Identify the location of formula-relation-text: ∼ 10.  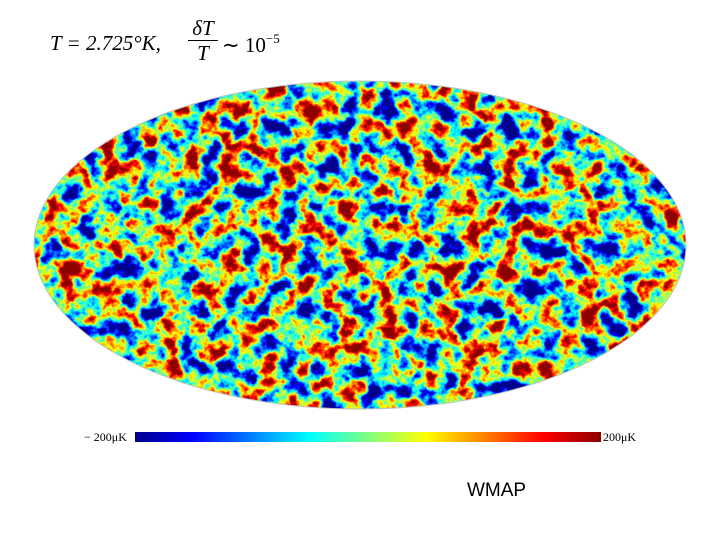
(244, 45).